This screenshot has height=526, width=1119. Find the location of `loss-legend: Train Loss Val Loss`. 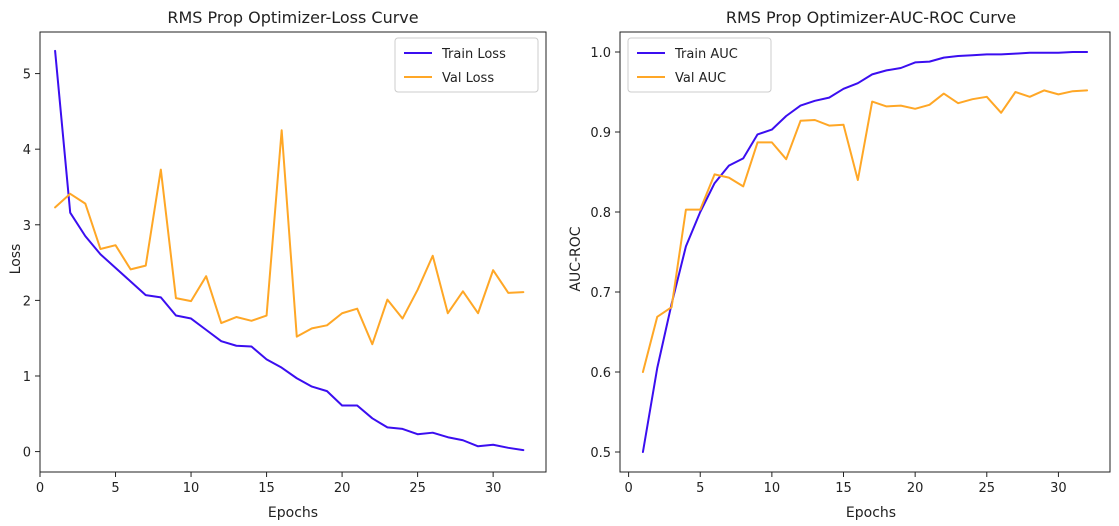

loss-legend: Train Loss Val Loss is located at coordinates (466, 65).